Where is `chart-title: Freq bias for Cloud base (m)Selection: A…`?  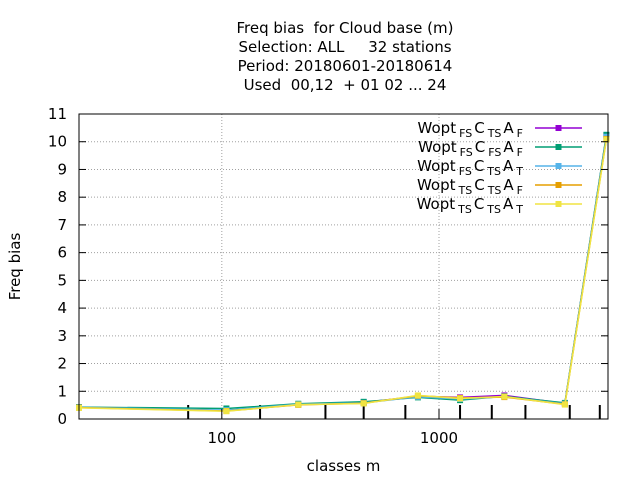 chart-title: Freq bias for Cloud base (m)Selection: A… is located at coordinates (345, 56).